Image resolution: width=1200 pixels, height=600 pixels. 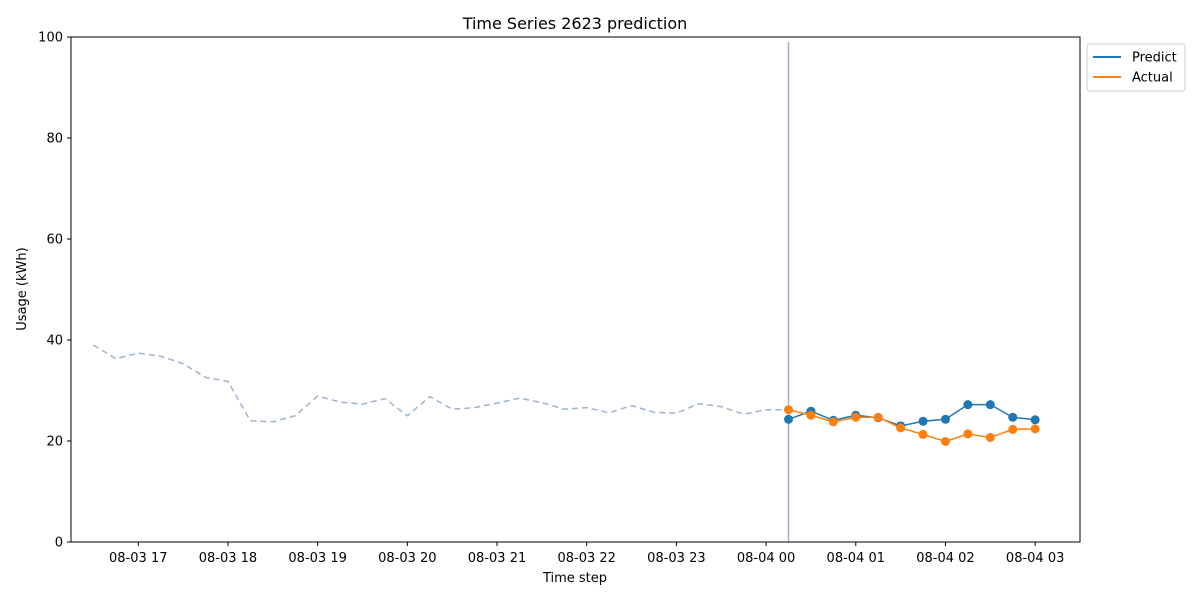 I want to click on y-tick-labels: 0 20 40 60 80 100, so click(x=50, y=291).